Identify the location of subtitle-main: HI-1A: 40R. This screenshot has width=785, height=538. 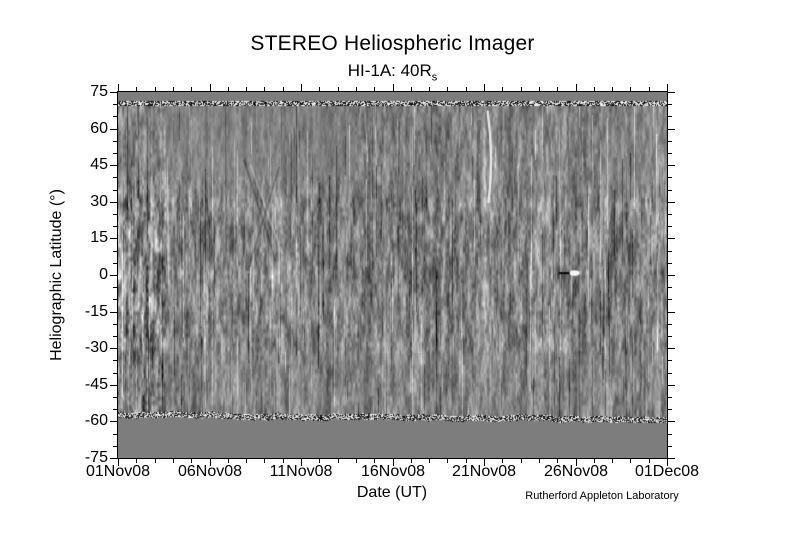
(389, 70).